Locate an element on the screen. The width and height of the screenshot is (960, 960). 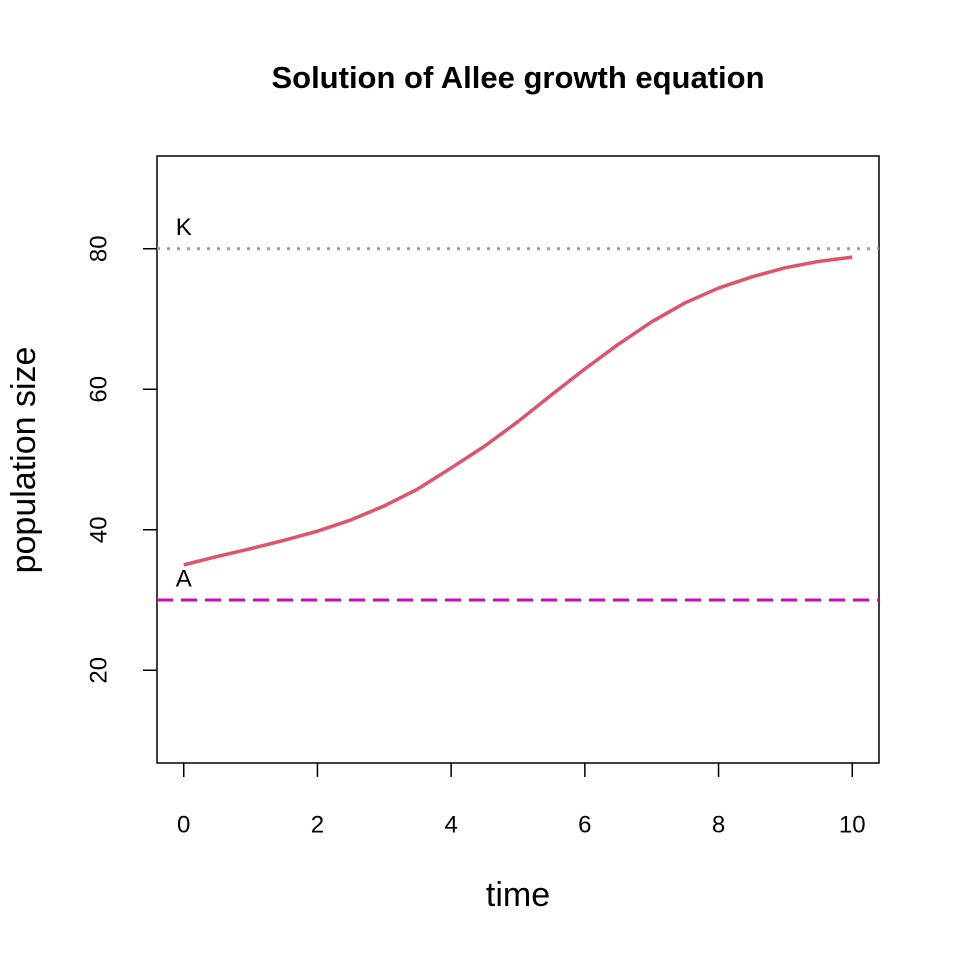
x-tick-label: 4 is located at coordinates (450, 824).